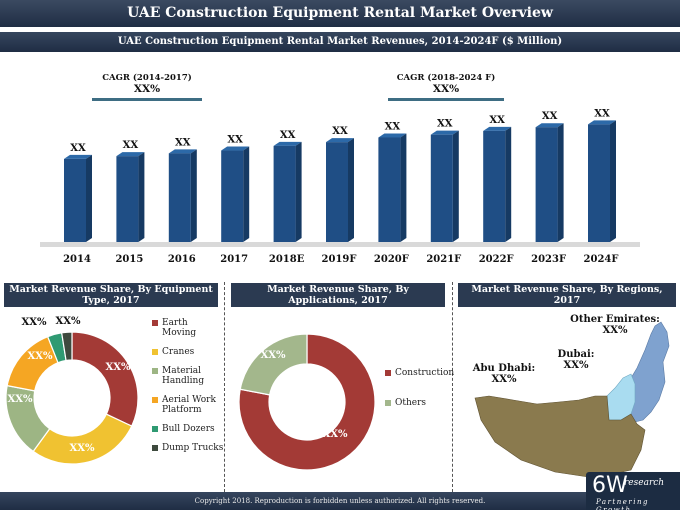  I want to click on legend-label: Dump Trucks, so click(193, 448).